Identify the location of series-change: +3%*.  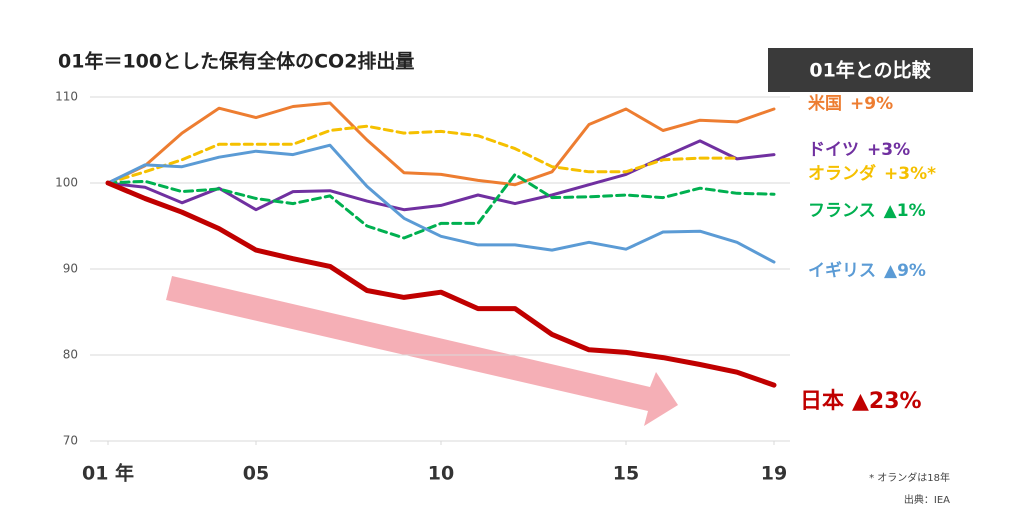
(910, 174).